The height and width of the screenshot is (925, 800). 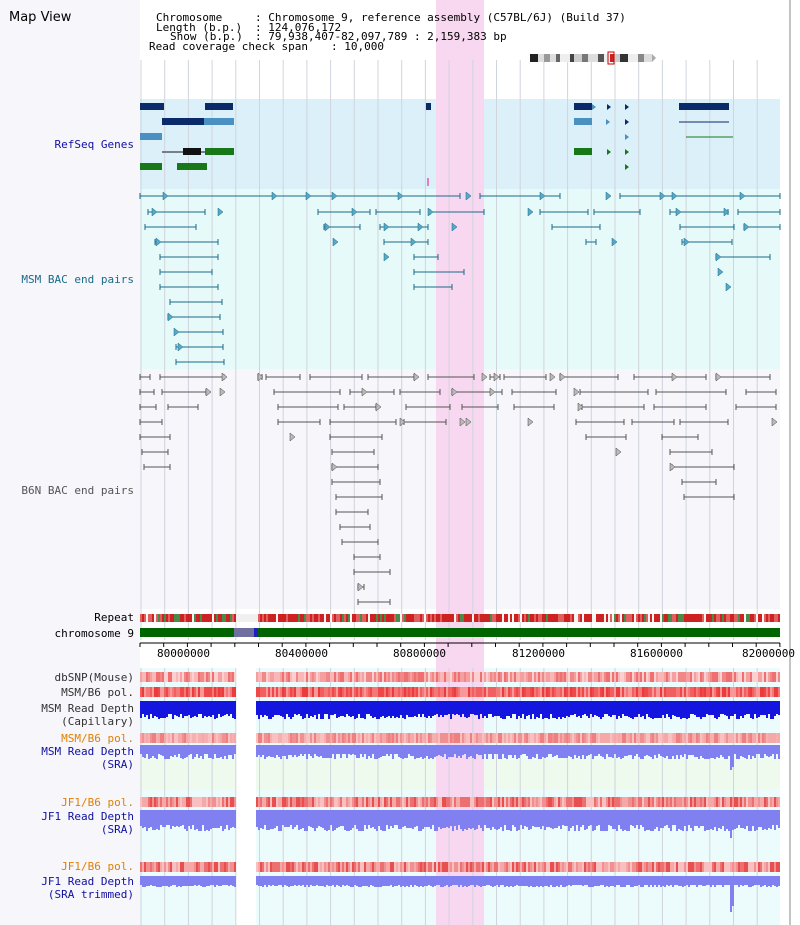 I want to click on gene-arrow, so click(x=627, y=137).